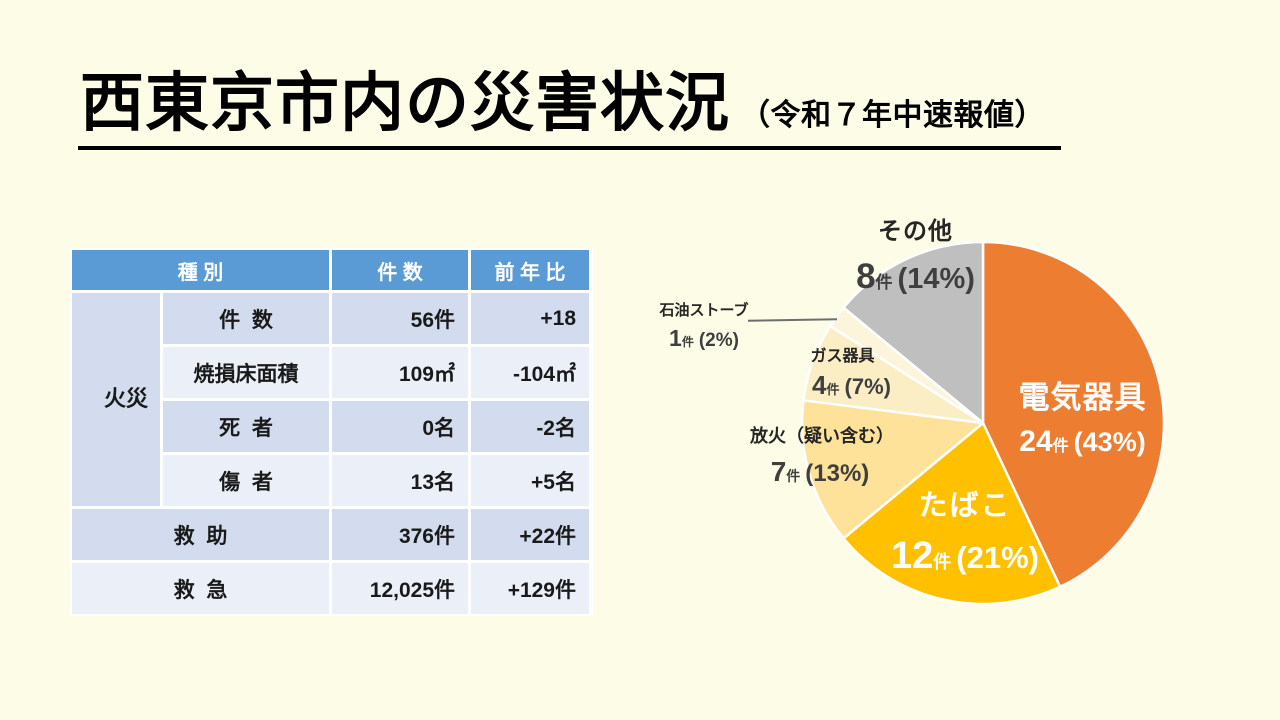 This screenshot has height=720, width=1280. I want to click on fire-row-injured-label: 傷 者, so click(246, 480).